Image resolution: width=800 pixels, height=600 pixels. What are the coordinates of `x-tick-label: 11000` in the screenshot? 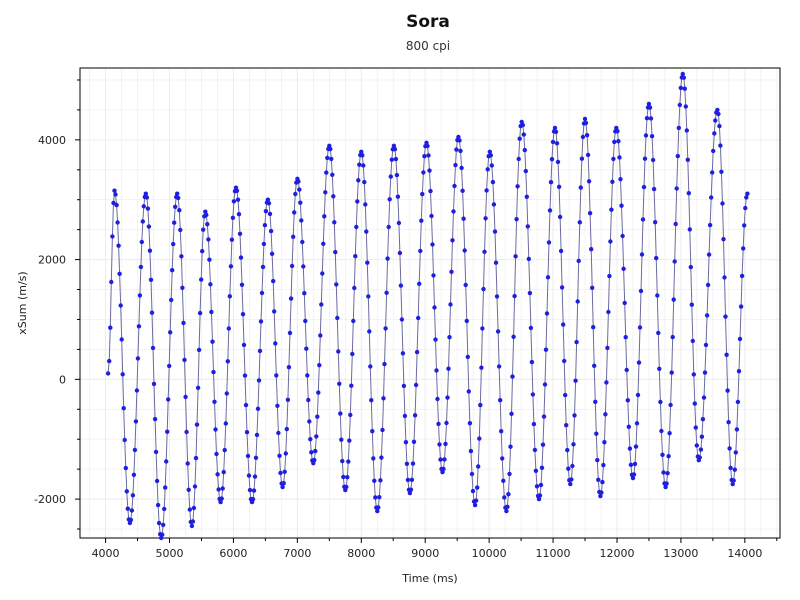 It's located at (553, 553).